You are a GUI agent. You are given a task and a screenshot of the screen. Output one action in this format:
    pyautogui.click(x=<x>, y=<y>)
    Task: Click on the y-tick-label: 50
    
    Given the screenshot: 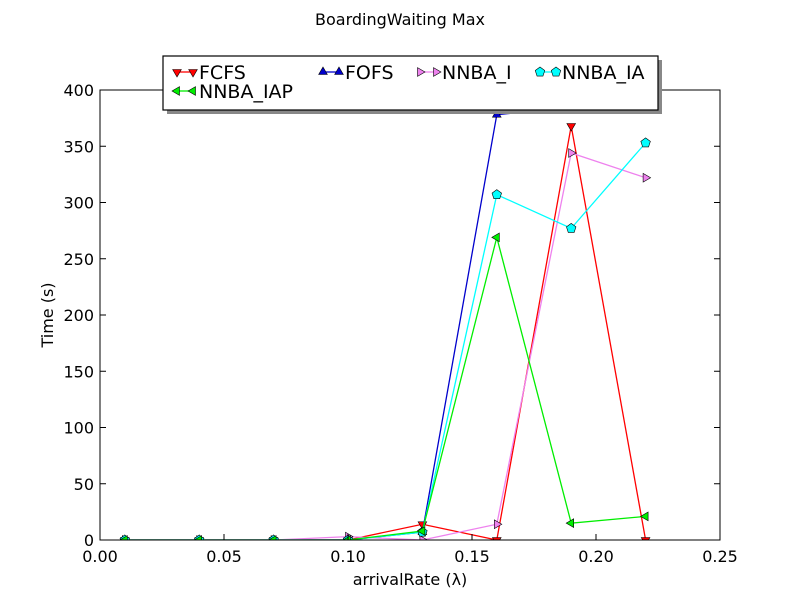 What is the action you would take?
    pyautogui.click(x=84, y=484)
    